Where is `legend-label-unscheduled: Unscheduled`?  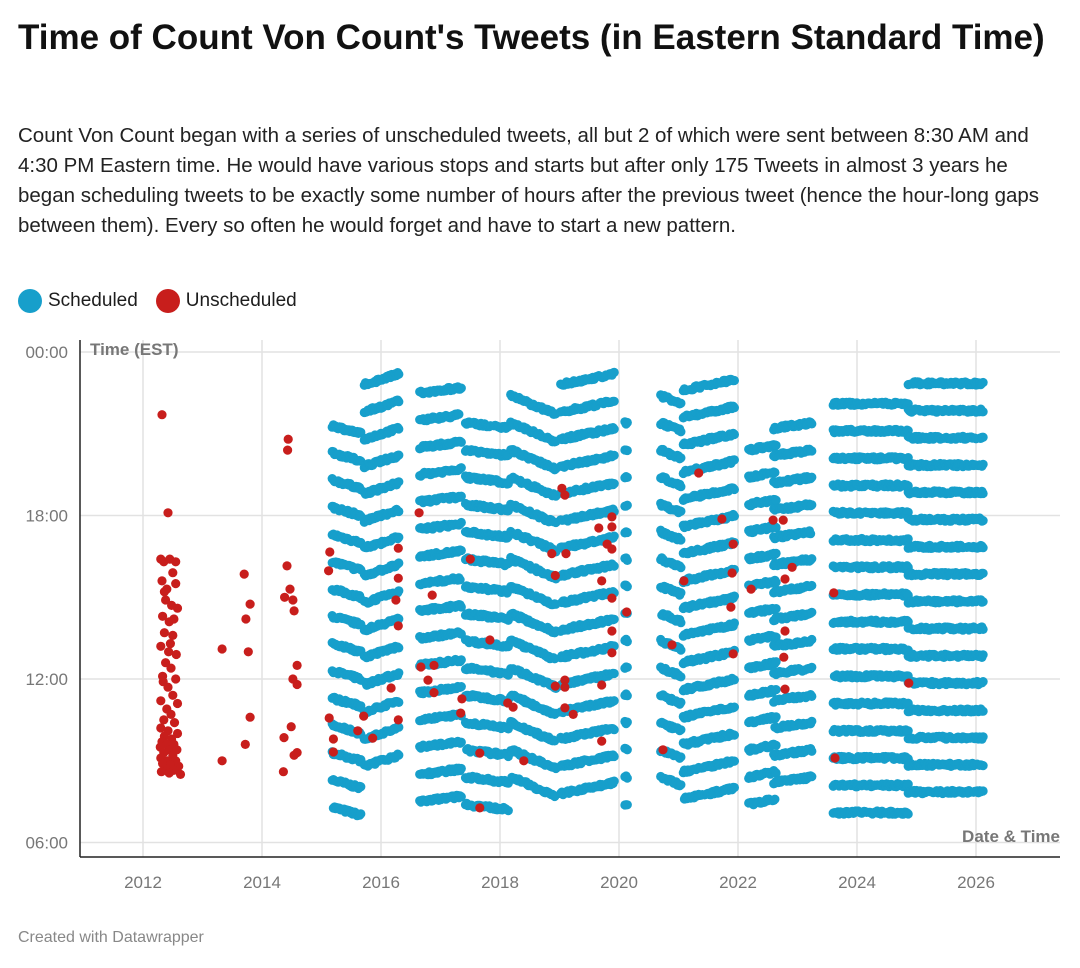
legend-label-unscheduled: Unscheduled is located at coordinates (241, 300).